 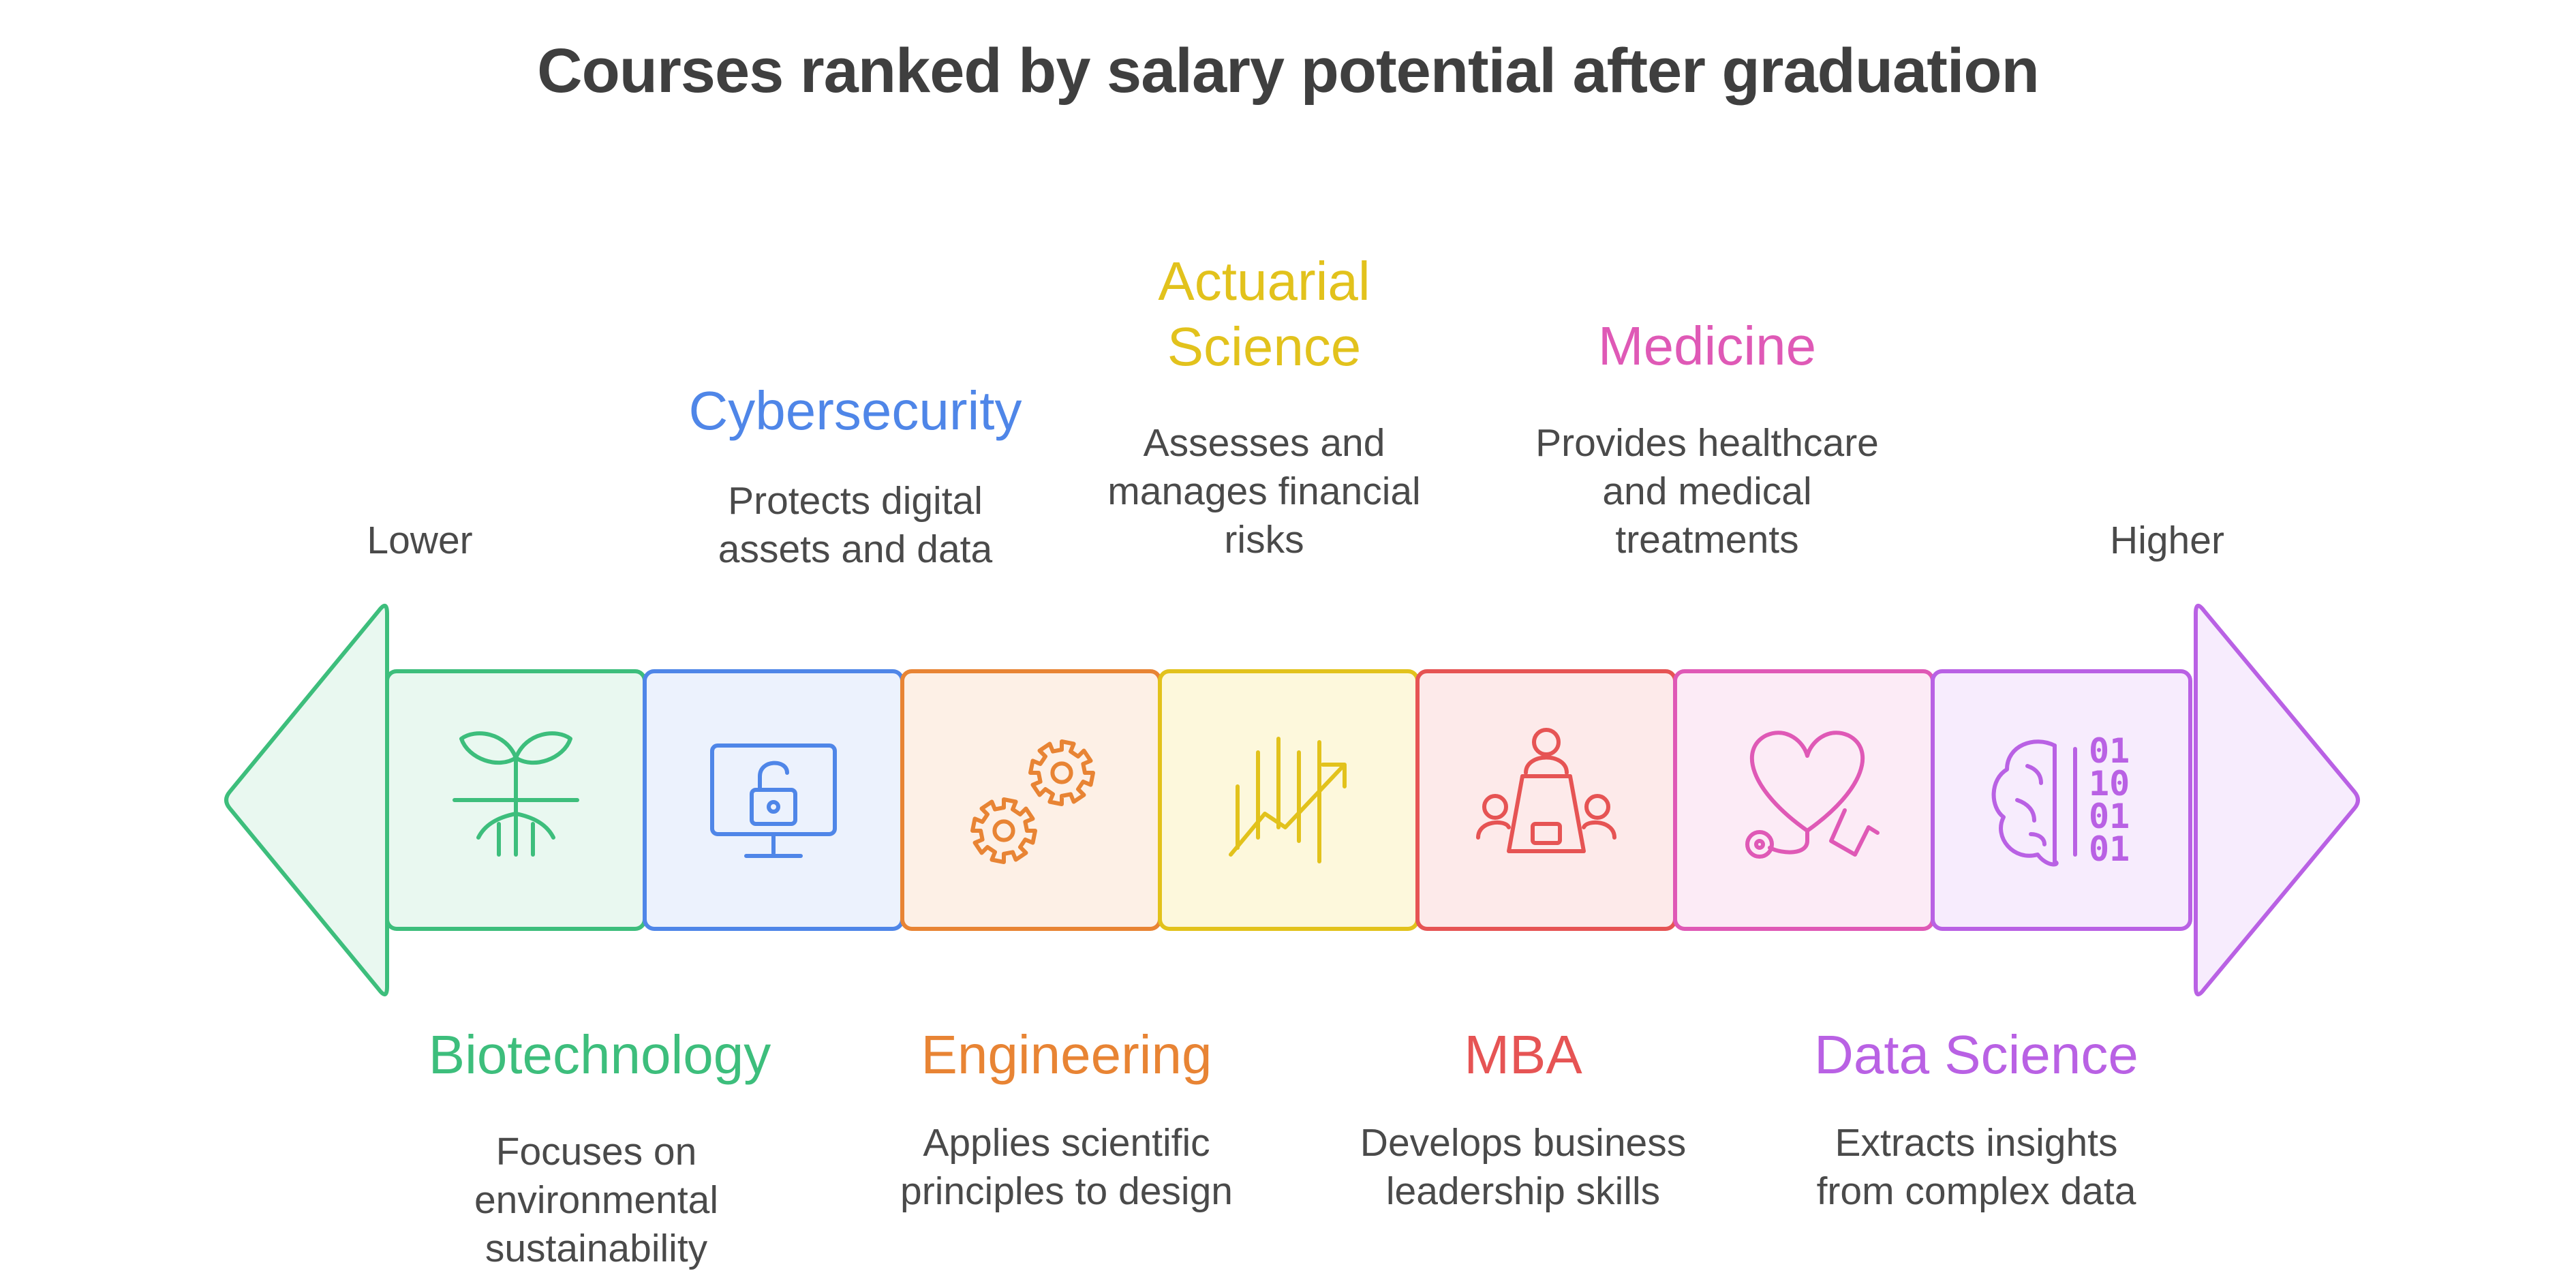 What do you see at coordinates (1523, 1054) in the screenshot?
I see `course-name-mba: MBA` at bounding box center [1523, 1054].